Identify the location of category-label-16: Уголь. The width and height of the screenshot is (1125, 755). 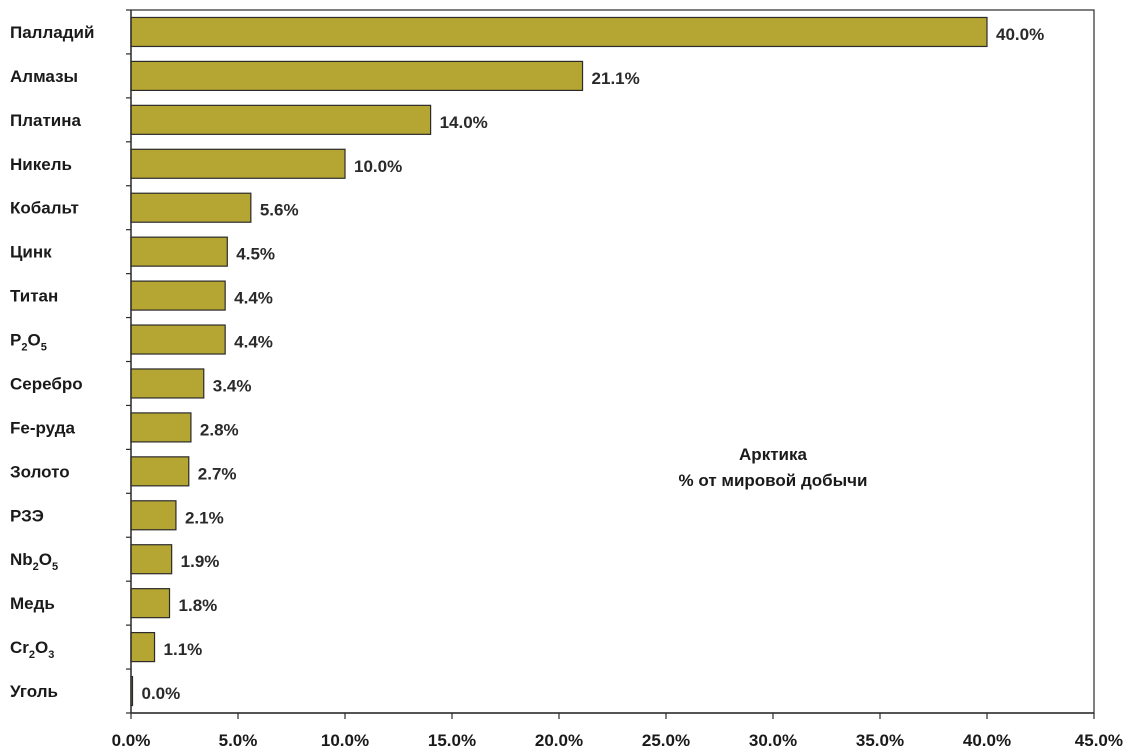
(34, 691).